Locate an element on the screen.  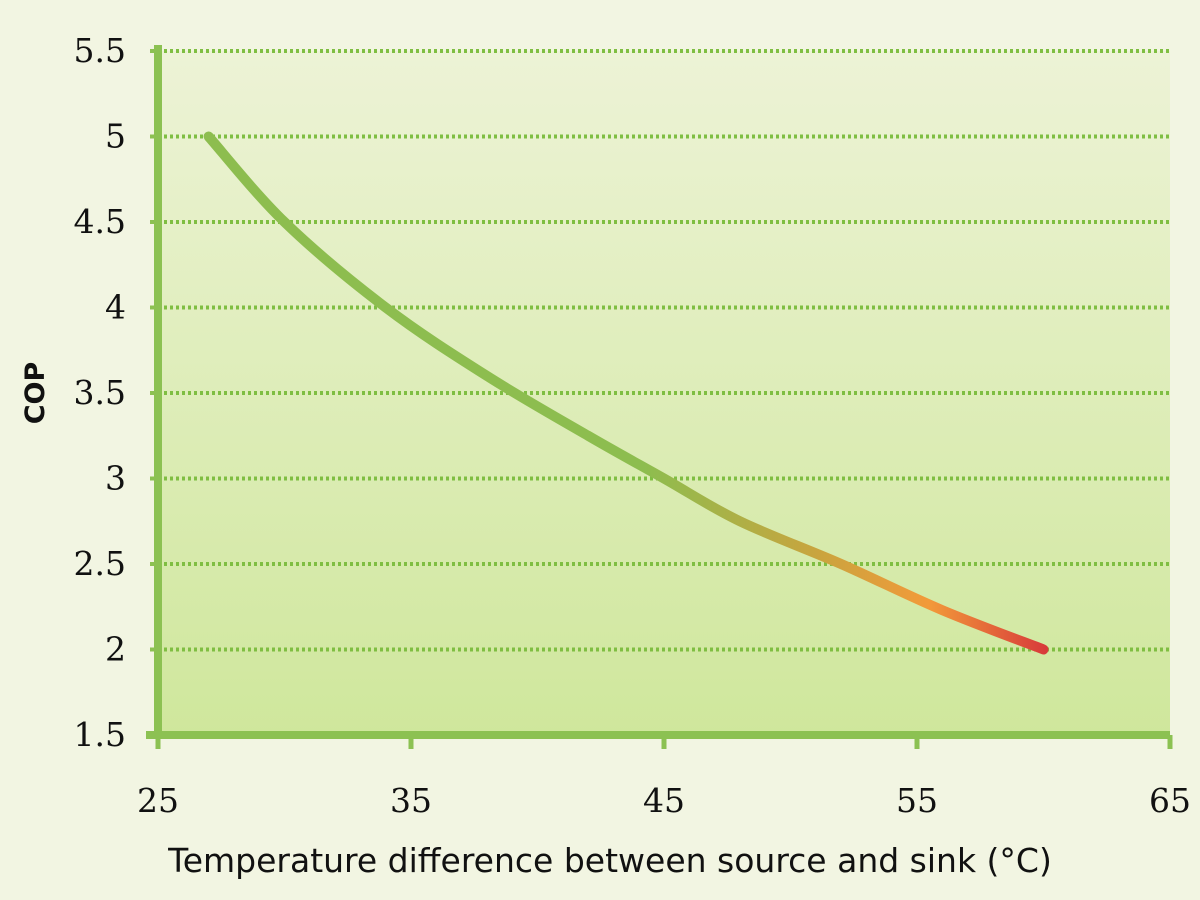
y-tick-labels: 1.5 2 2.5 3 3.5 4 4.5 5 5.5 is located at coordinates (100, 392).